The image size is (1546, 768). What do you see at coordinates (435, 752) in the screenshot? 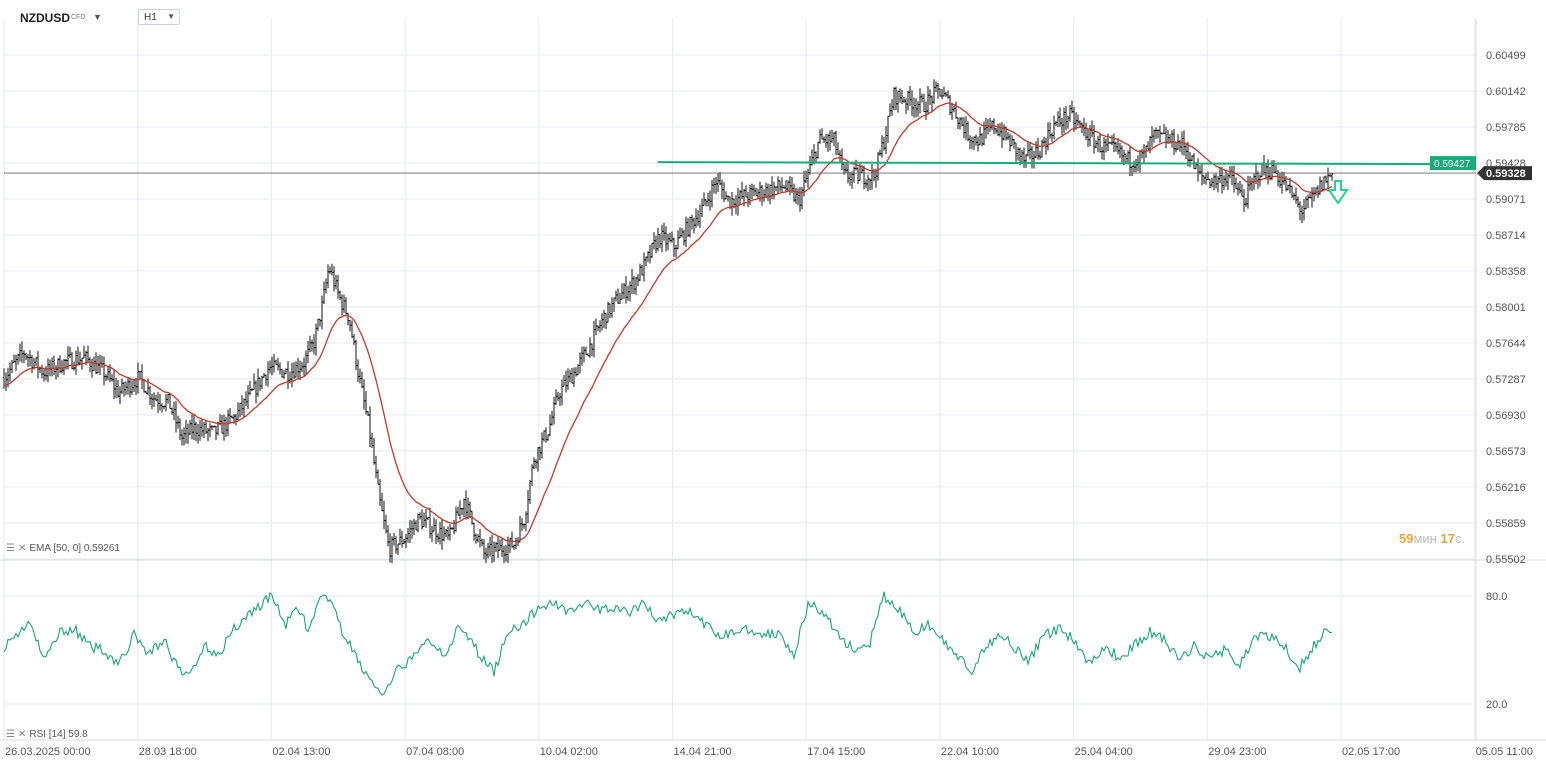
I see `x-tick-label: 07.04 08:00` at bounding box center [435, 752].